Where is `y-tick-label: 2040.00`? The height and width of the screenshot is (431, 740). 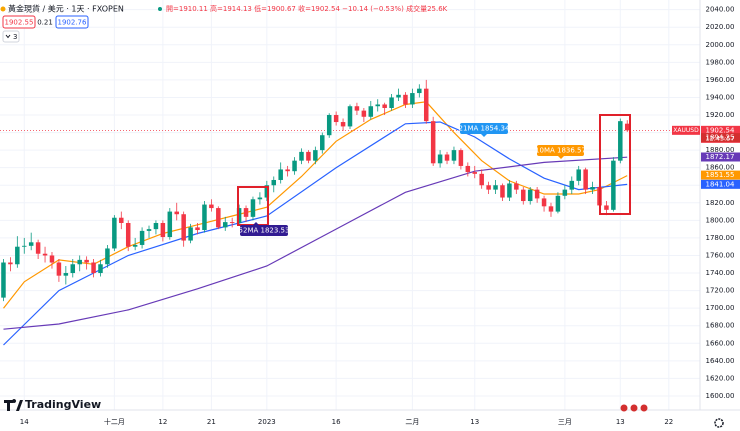 y-tick-label: 2040.00 is located at coordinates (720, 10).